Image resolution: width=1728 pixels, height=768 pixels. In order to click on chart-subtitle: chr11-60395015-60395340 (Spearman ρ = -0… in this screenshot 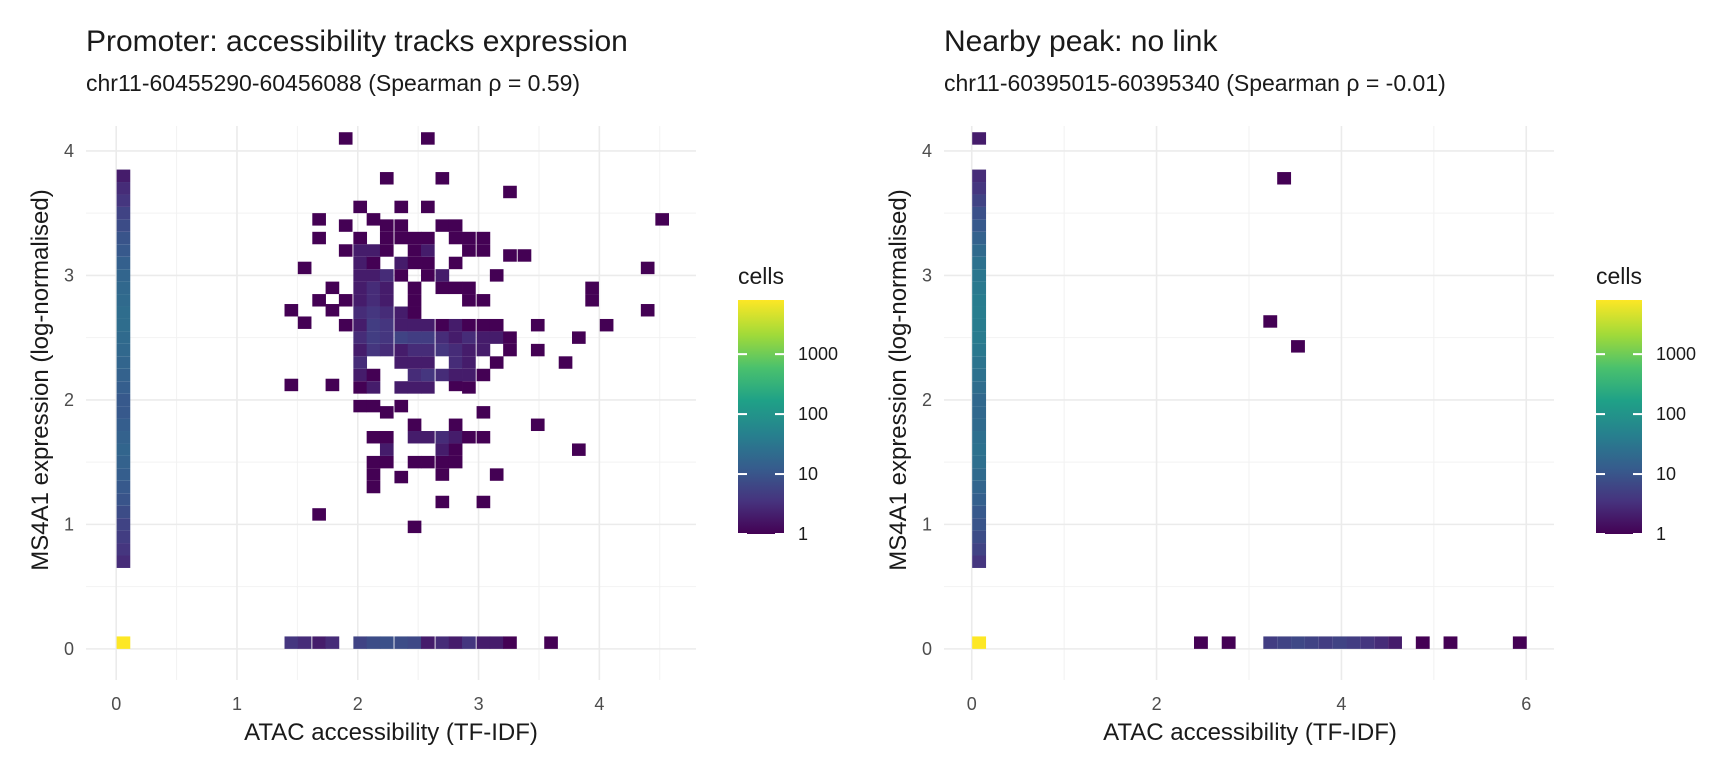, I will do `click(1195, 83)`.